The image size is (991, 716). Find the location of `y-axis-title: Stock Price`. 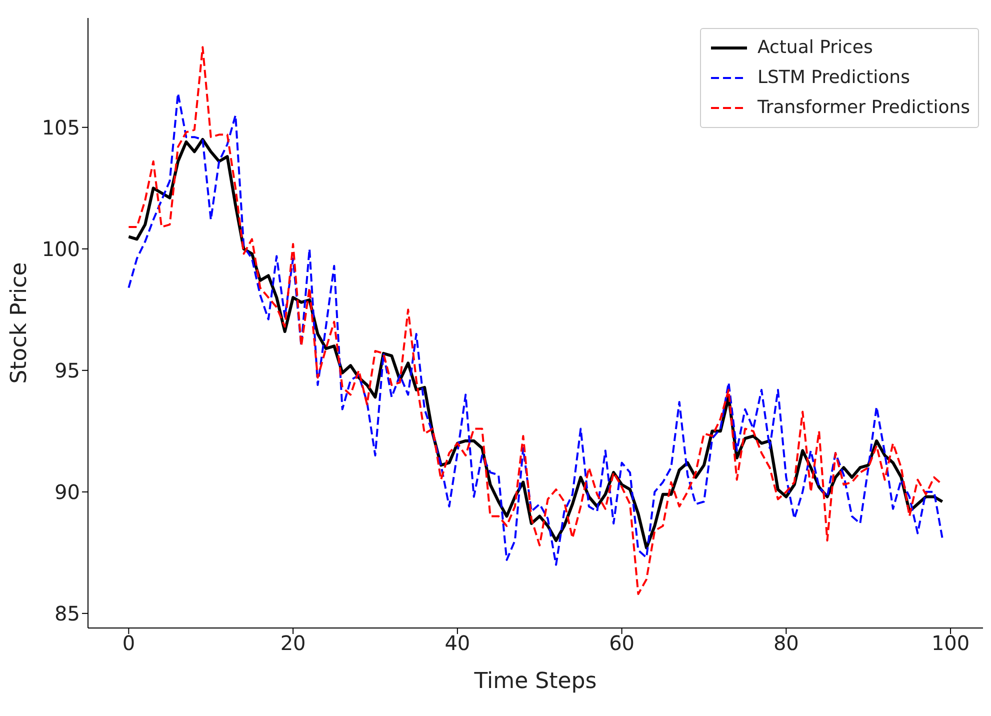

y-axis-title: Stock Price is located at coordinates (19, 323).